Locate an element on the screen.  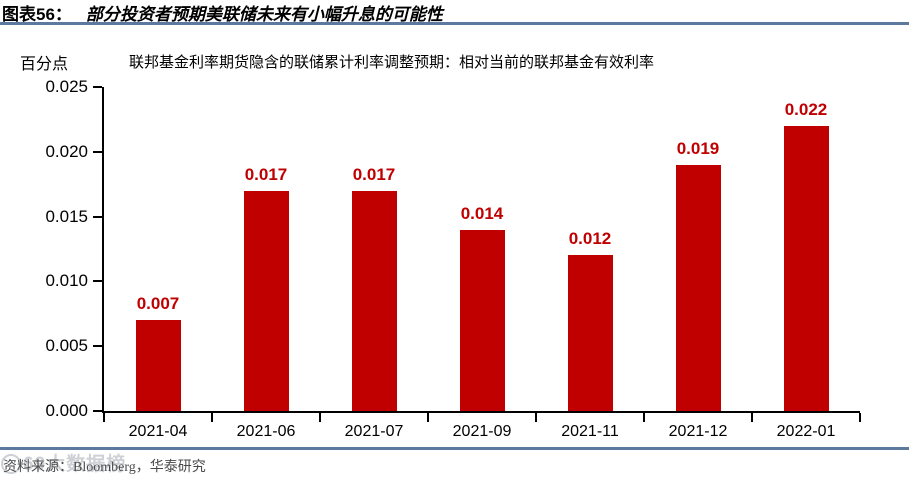
figure-header: 图表56： 部分投资者预期美联储未来有小幅升息的可能性 is located at coordinates (454, 12).